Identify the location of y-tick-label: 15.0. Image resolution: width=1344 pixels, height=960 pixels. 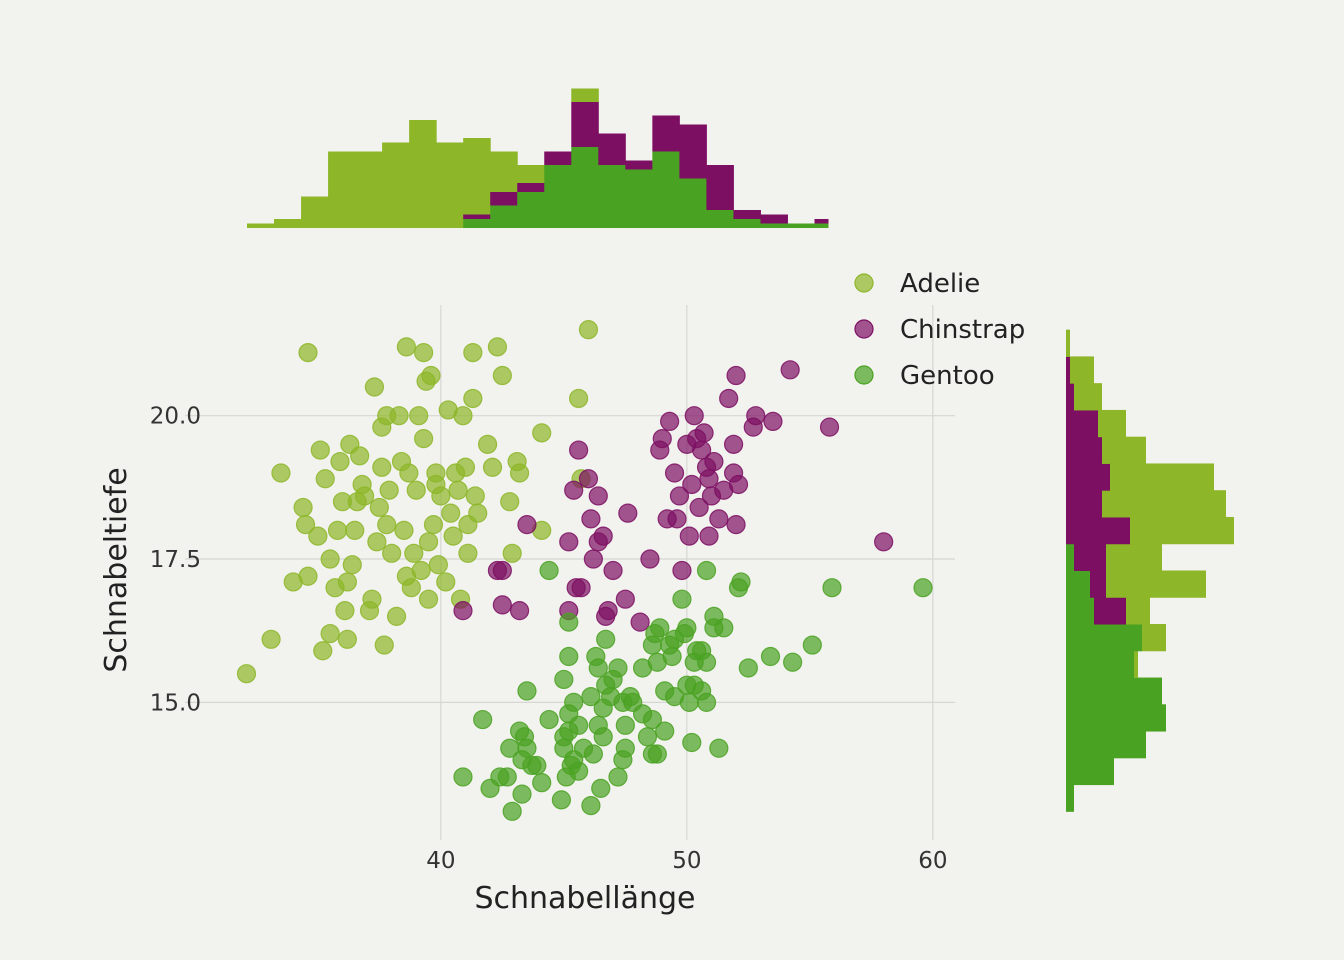
(175, 703).